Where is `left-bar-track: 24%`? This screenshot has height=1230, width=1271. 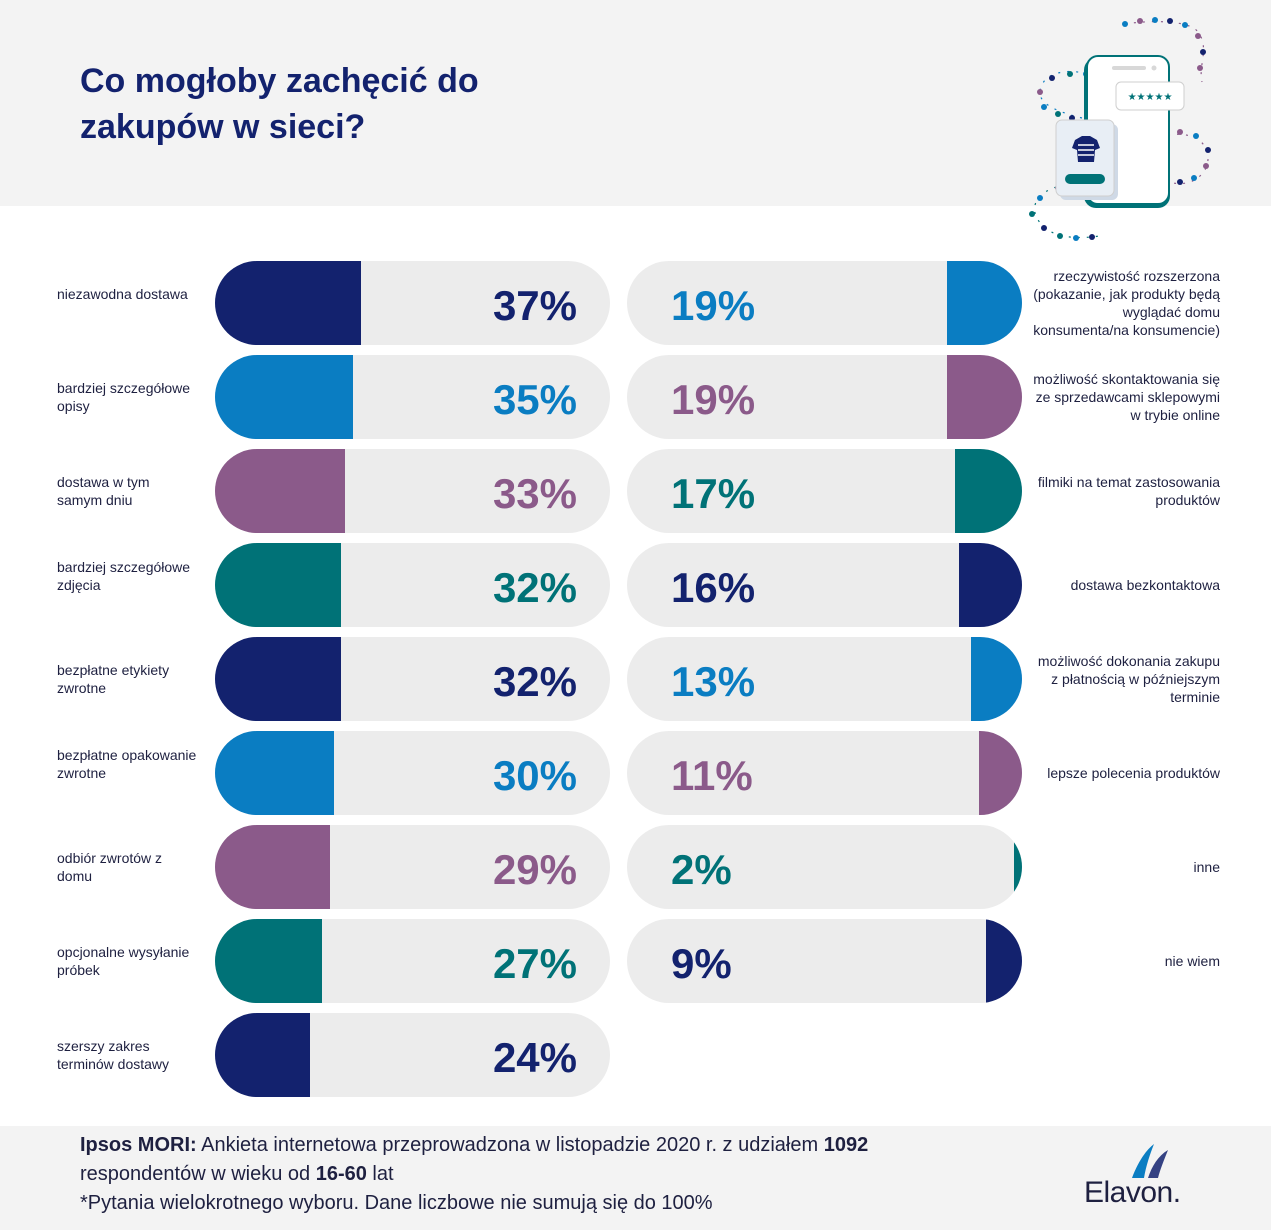 left-bar-track: 24% is located at coordinates (412, 1055).